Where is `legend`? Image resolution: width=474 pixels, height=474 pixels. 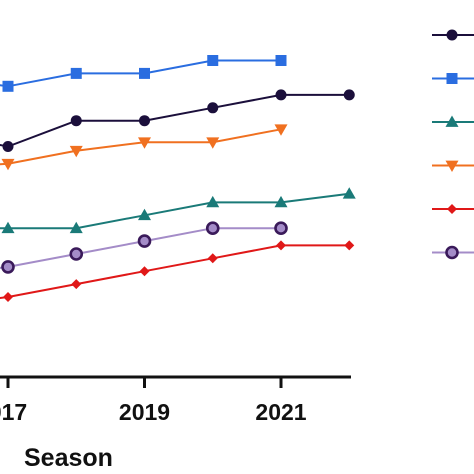 legend is located at coordinates (453, 144).